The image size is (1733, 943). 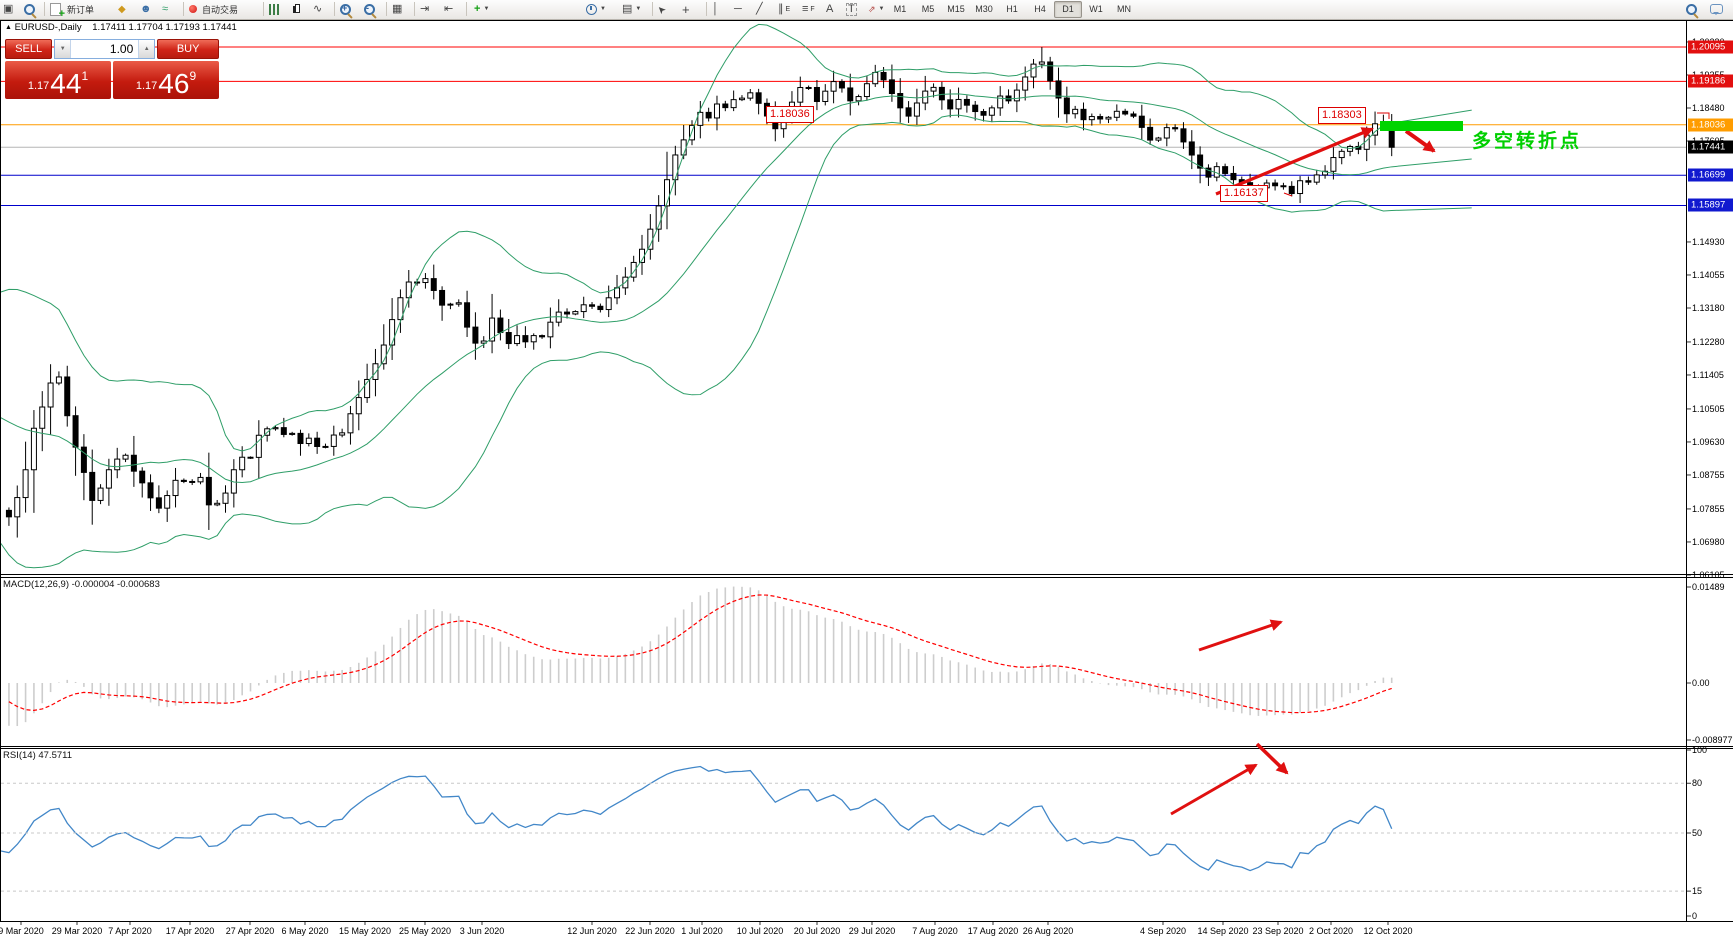 I want to click on channel-tool-icon: ∥ E, so click(x=784, y=8).